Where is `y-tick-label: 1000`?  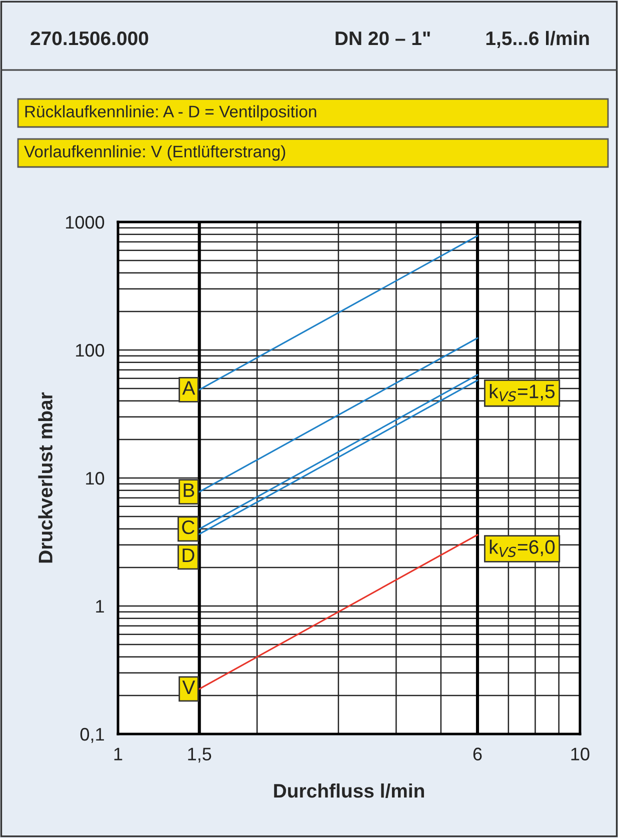
y-tick-label: 1000 is located at coordinates (85, 222).